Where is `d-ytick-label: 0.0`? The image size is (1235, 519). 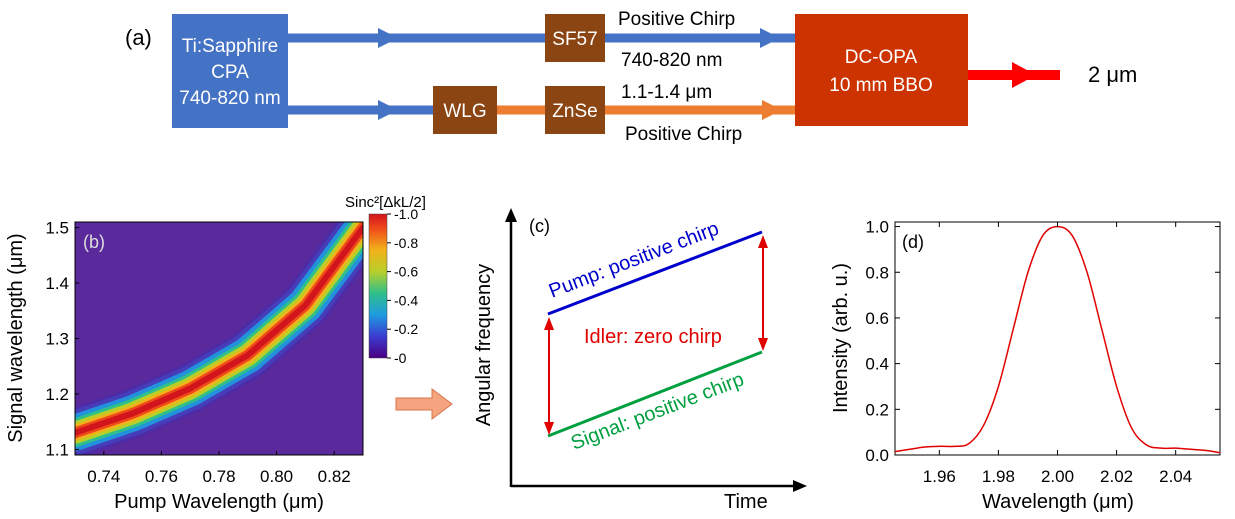 d-ytick-label: 0.0 is located at coordinates (877, 455).